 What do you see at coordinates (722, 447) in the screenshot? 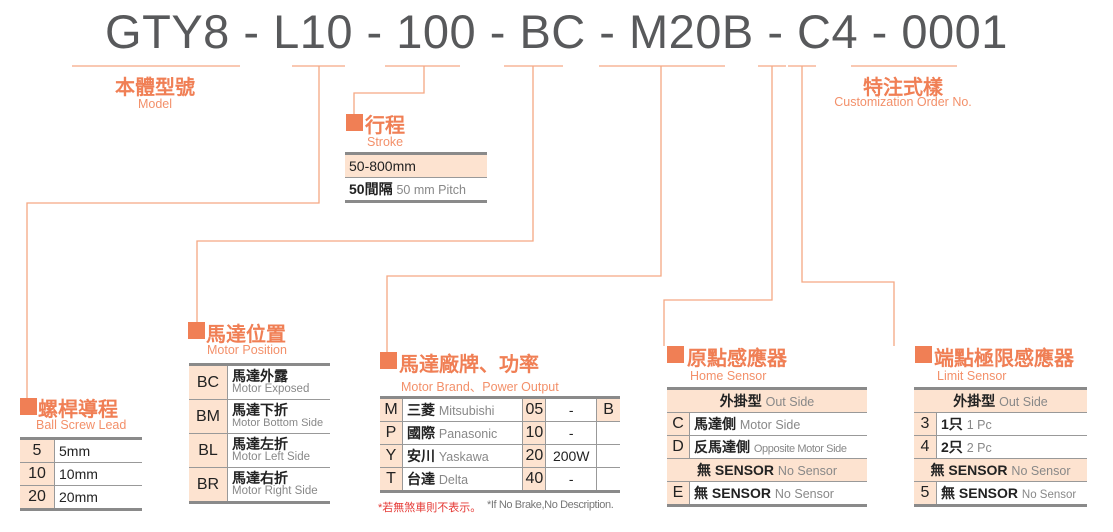
I see `home-cn: 反馬達側` at bounding box center [722, 447].